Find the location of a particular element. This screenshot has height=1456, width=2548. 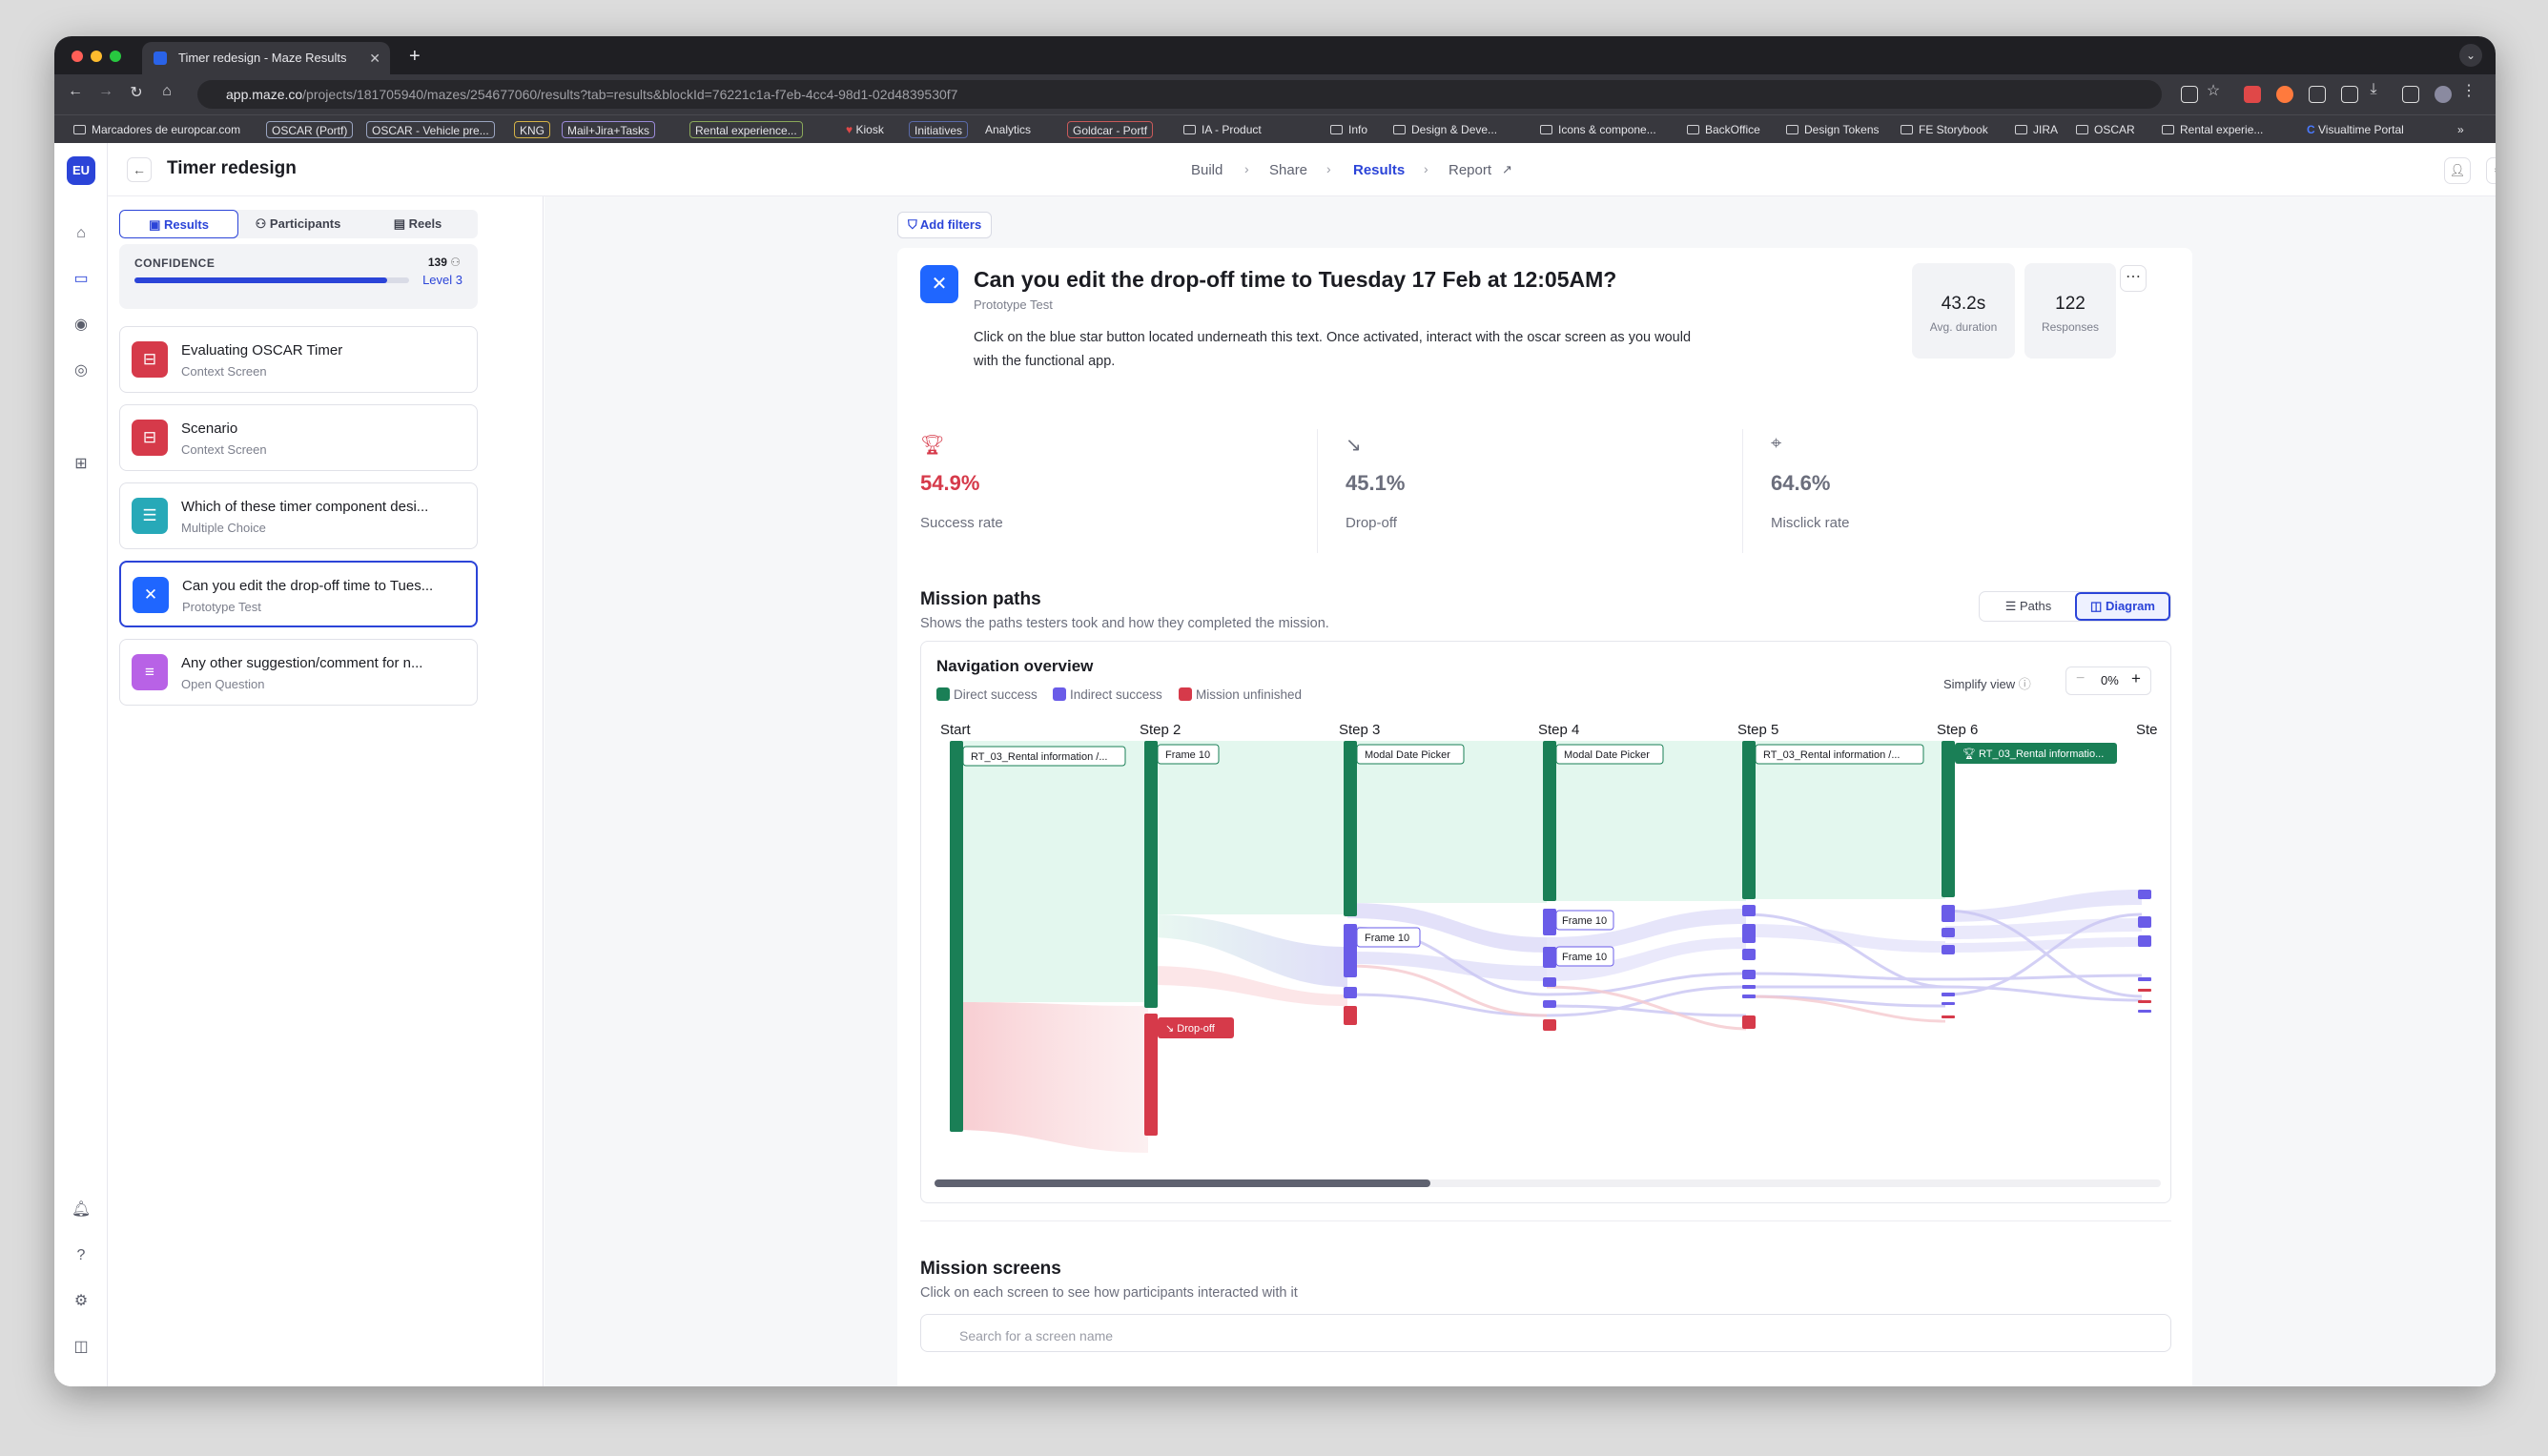

settings-gear-icon: ⚙ is located at coordinates (81, 1301).